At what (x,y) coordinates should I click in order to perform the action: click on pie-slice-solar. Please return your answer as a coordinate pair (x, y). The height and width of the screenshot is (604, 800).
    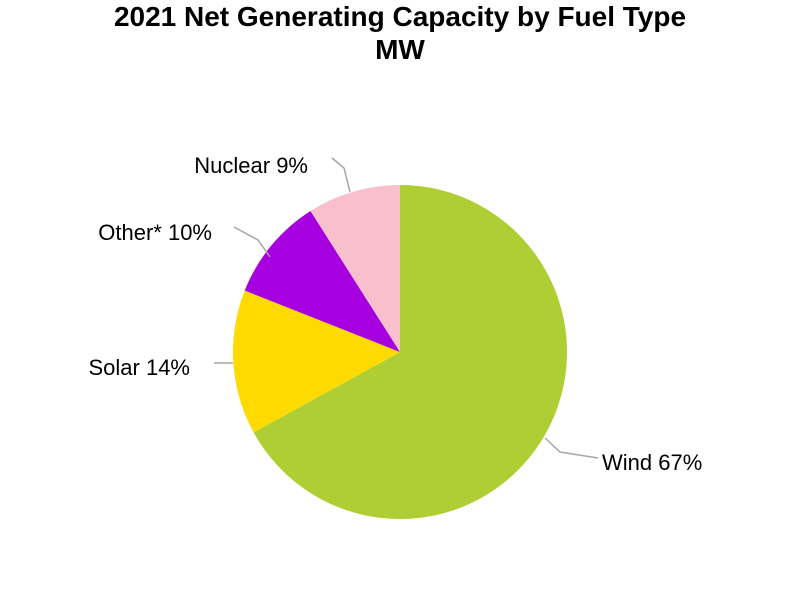
    Looking at the image, I should click on (316, 361).